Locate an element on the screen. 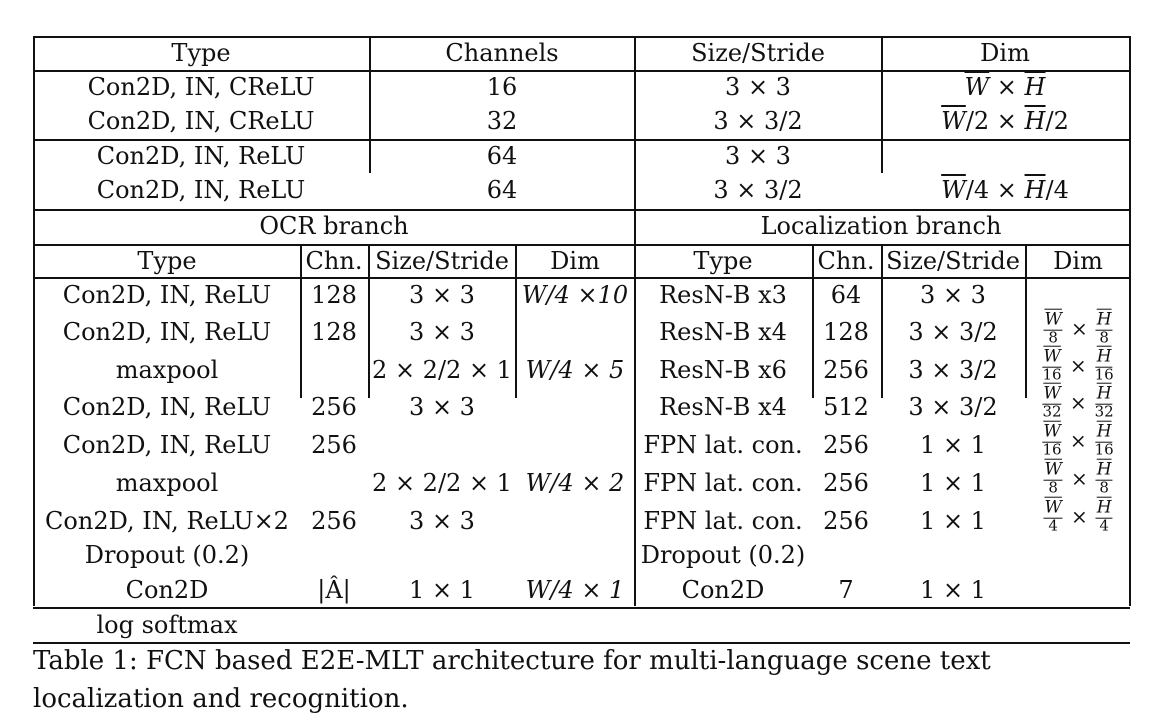 The width and height of the screenshot is (1176, 718). loc-chn-cell: 512 is located at coordinates (846, 407).